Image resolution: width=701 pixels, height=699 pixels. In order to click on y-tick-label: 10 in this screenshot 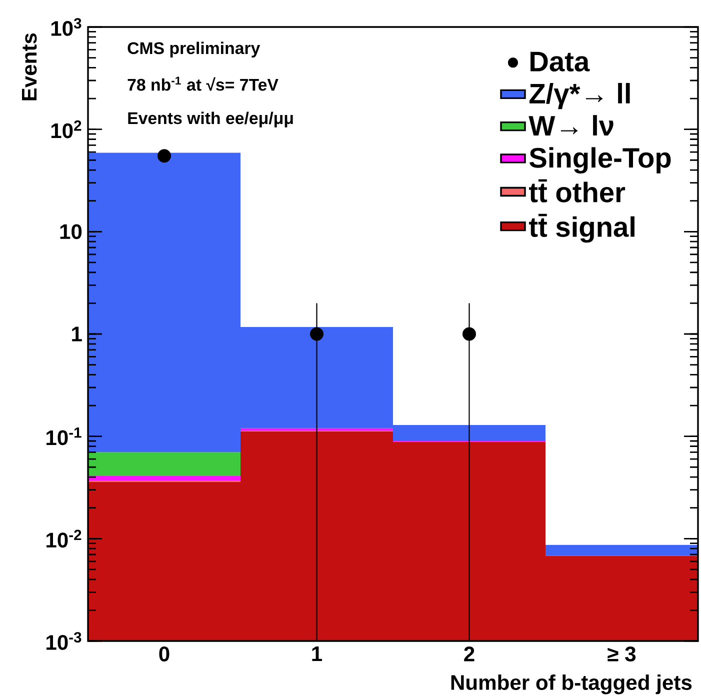, I will do `click(71, 232)`.